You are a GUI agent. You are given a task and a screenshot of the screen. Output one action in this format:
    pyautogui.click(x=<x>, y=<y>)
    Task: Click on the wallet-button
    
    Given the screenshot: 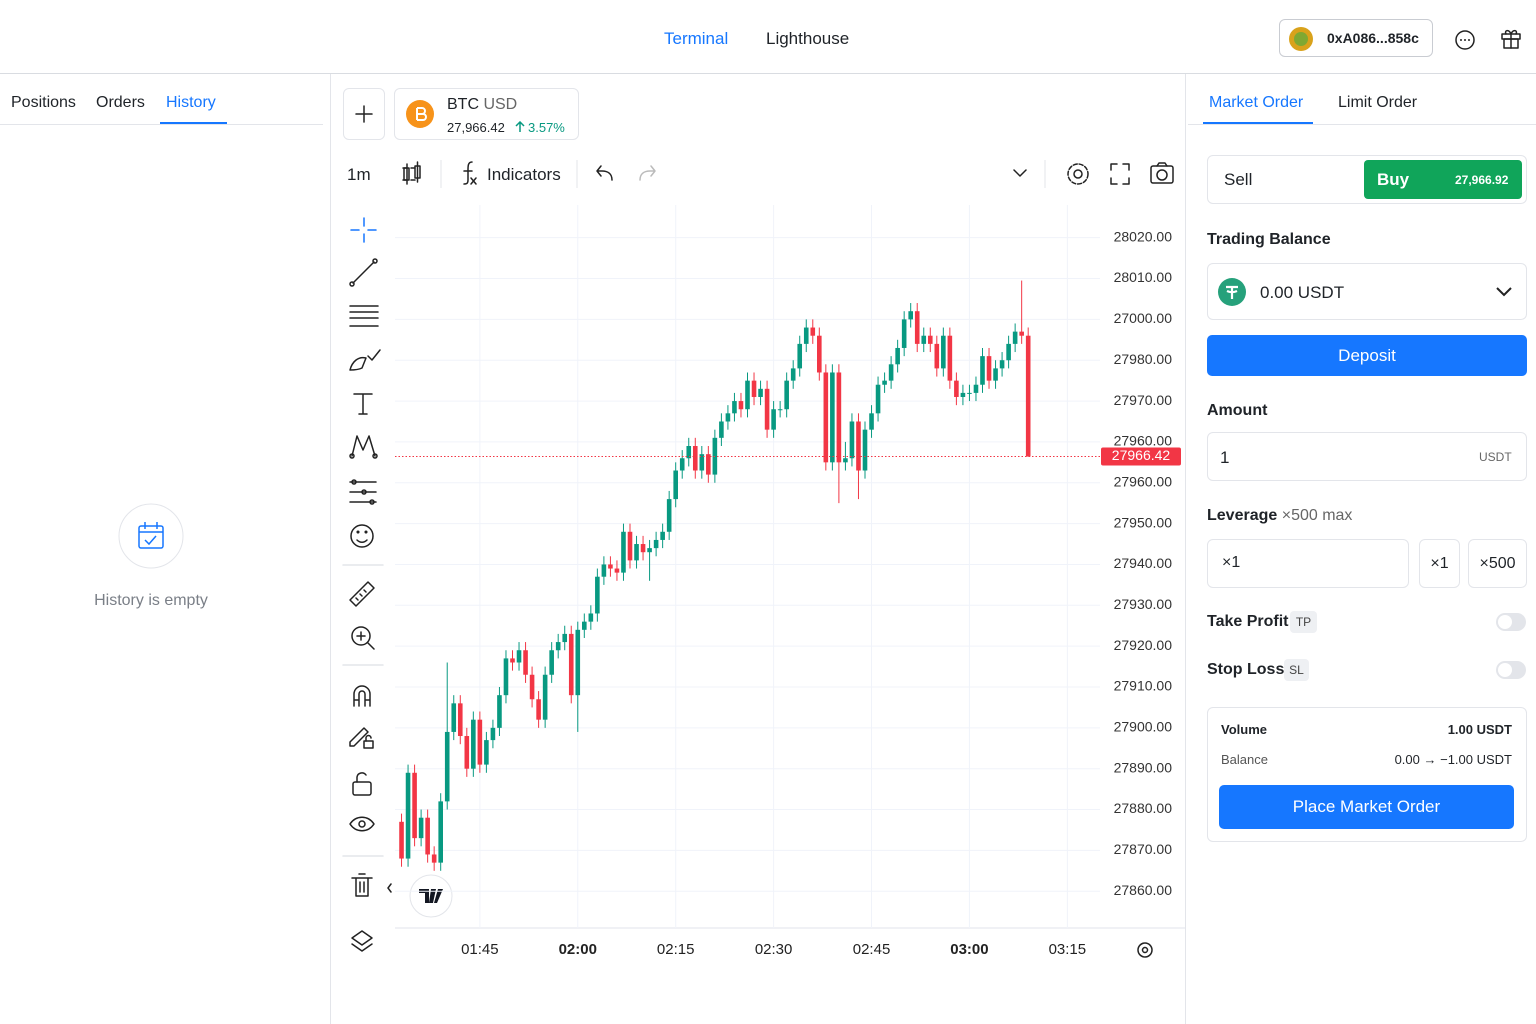 What is the action you would take?
    pyautogui.click(x=1356, y=38)
    